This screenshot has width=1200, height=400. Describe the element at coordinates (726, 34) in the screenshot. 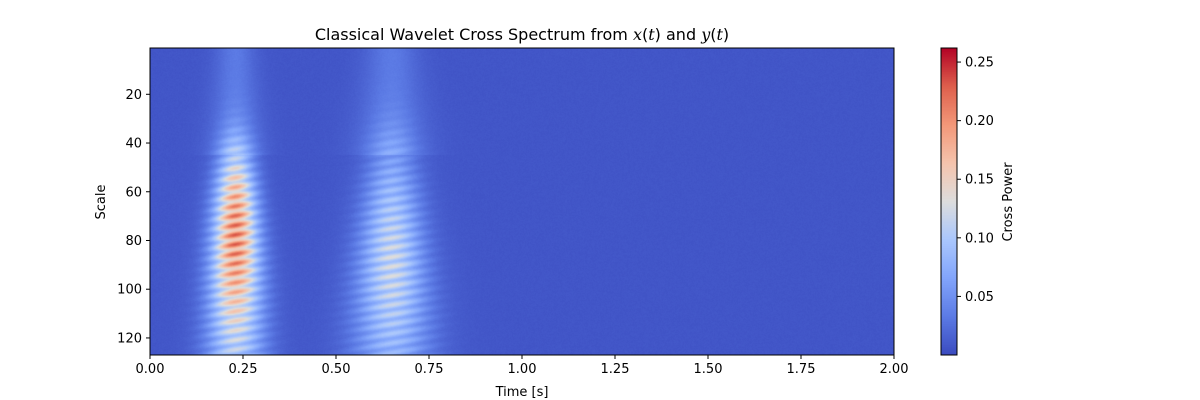

I see `title-part-9: )` at that location.